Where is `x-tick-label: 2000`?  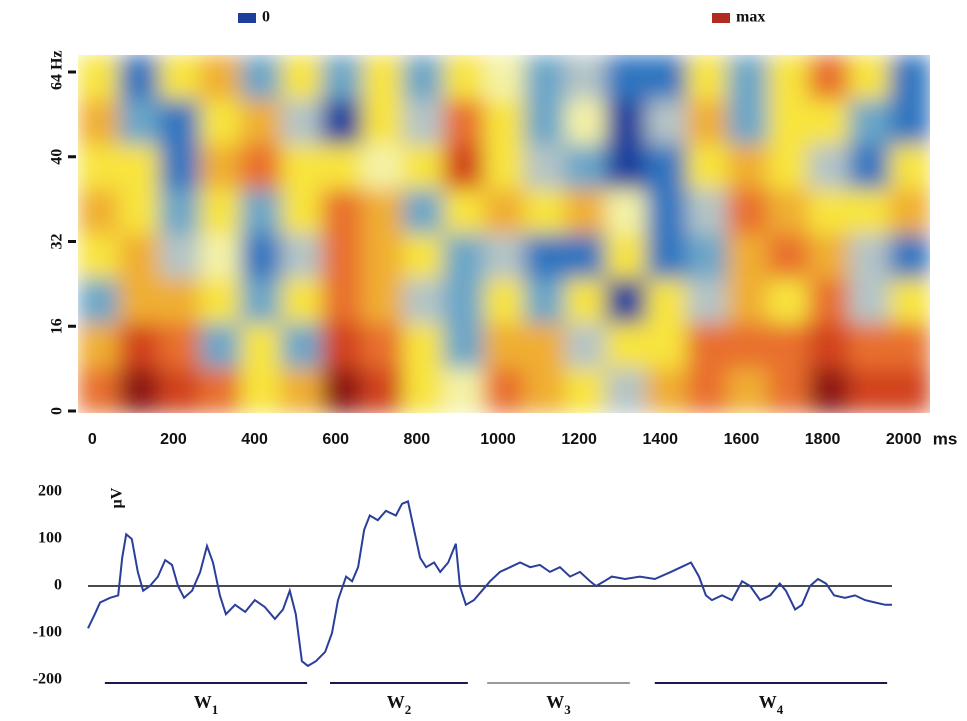
x-tick-label: 2000 is located at coordinates (904, 439).